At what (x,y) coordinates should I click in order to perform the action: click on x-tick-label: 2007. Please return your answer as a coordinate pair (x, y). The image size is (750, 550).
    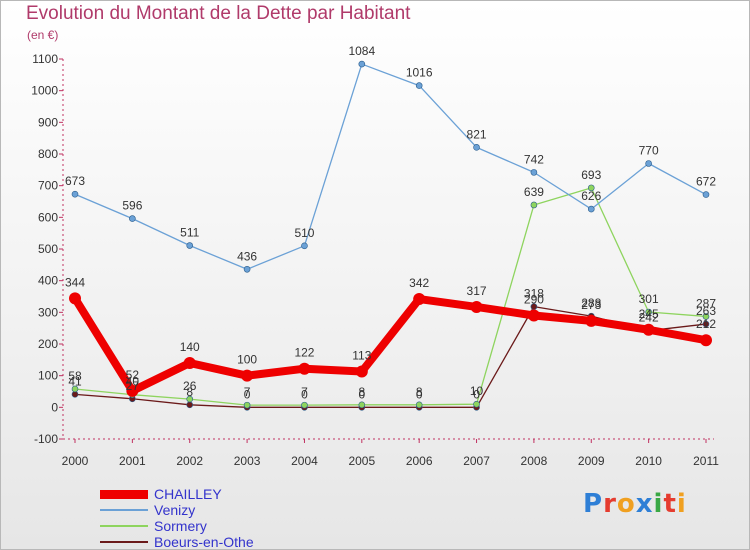
    Looking at the image, I should click on (476, 461).